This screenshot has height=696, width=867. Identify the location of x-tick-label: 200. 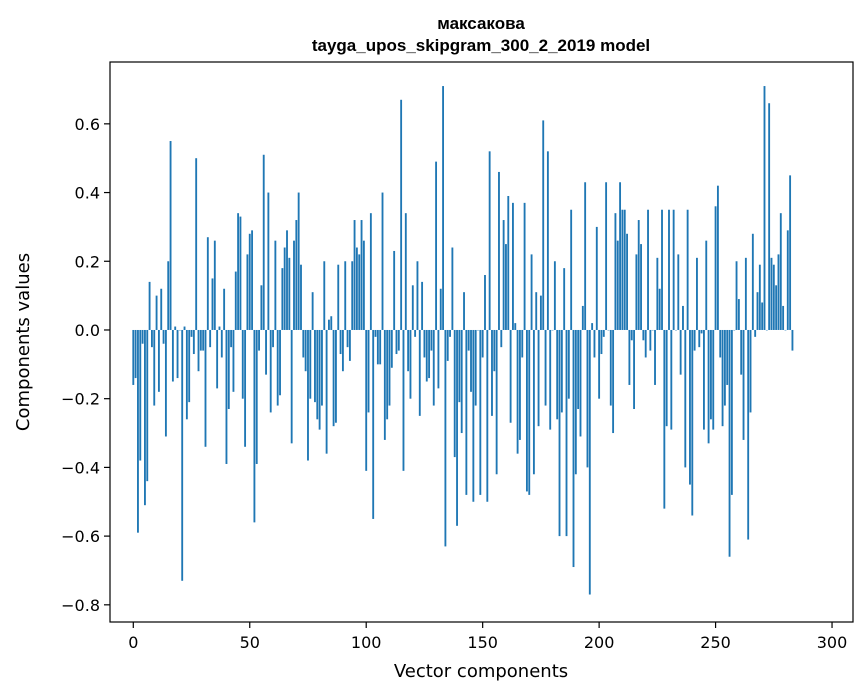
(599, 642).